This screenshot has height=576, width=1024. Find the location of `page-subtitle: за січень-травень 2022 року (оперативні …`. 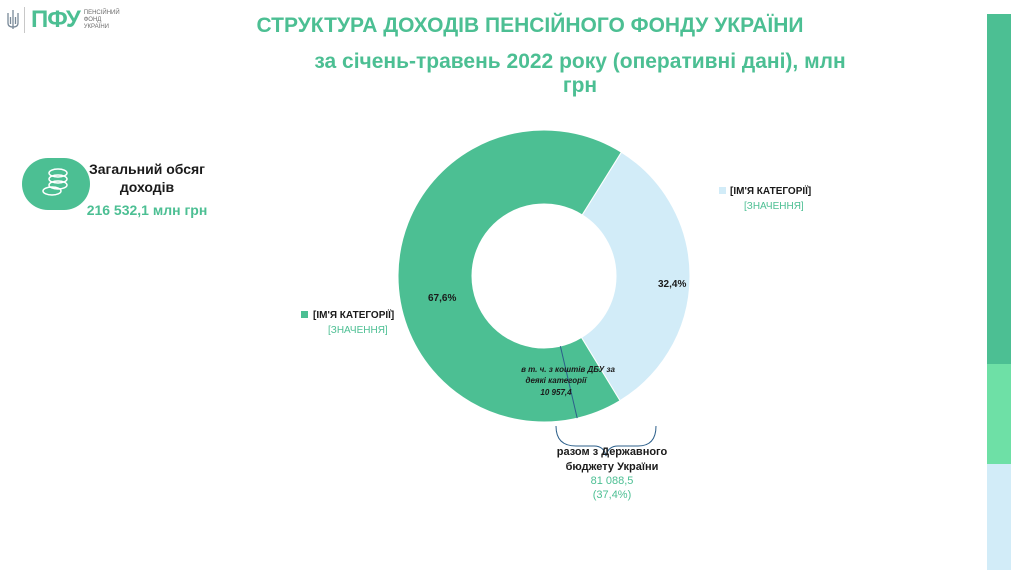

page-subtitle: за січень-травень 2022 року (оперативні … is located at coordinates (580, 73).